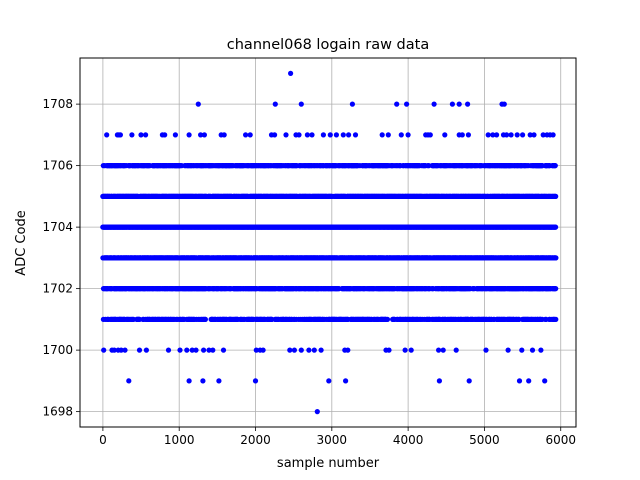  Describe the element at coordinates (408, 440) in the screenshot. I see `x-tick-label: 4000` at that location.